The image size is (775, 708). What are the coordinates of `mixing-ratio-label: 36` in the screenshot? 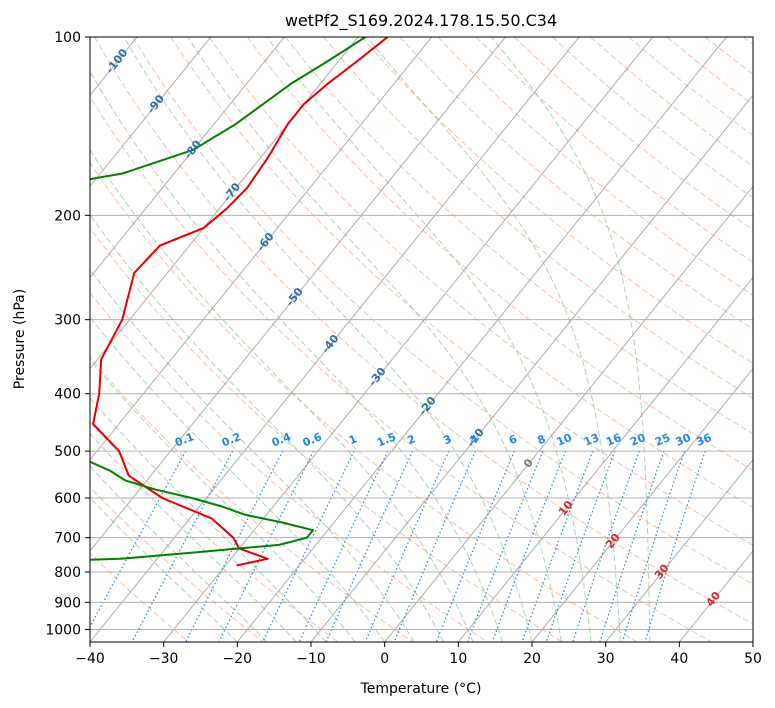 It's located at (703, 440).